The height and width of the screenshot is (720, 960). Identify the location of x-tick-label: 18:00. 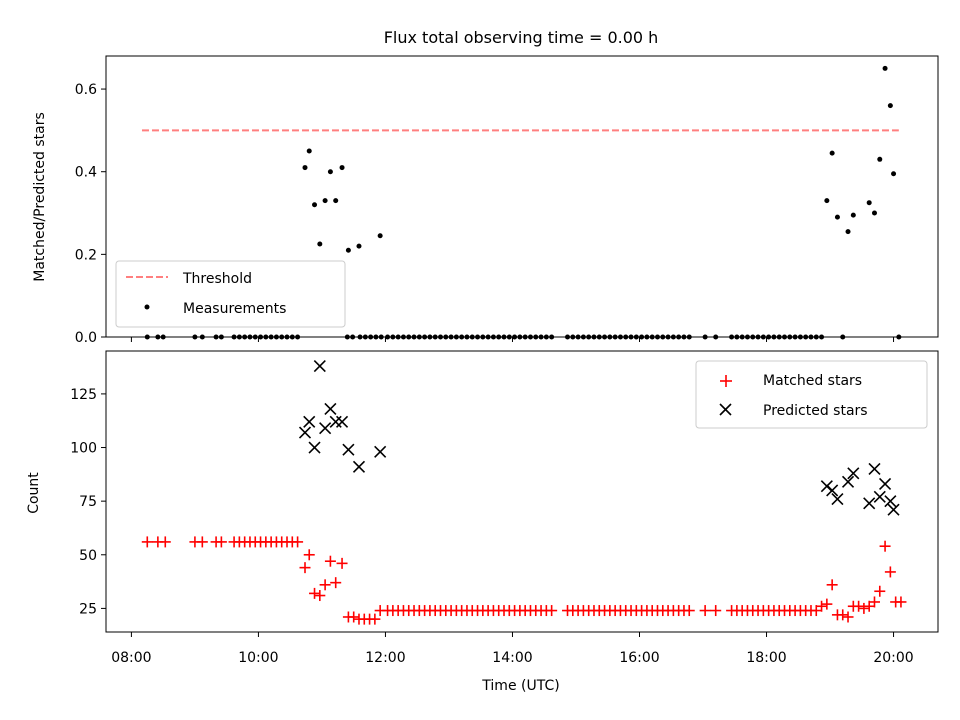
(766, 658).